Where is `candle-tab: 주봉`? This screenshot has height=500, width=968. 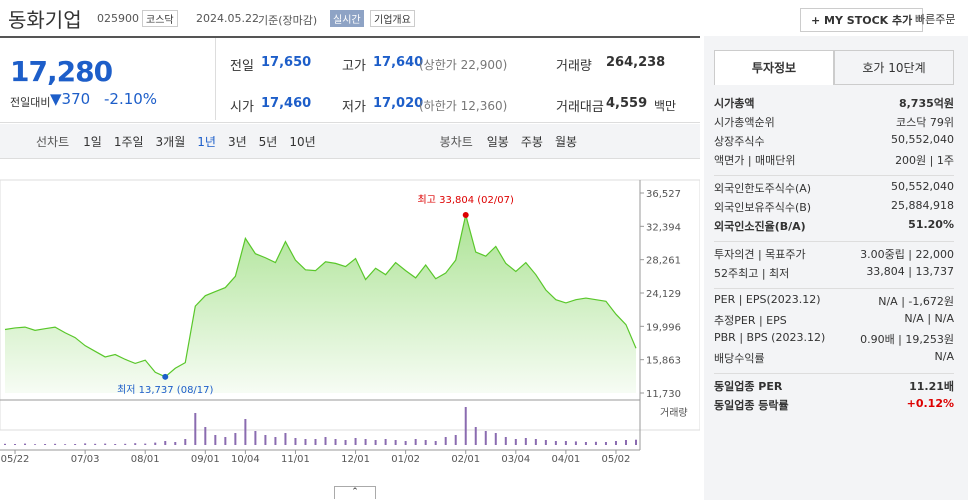
candle-tab: 주봉 is located at coordinates (531, 142).